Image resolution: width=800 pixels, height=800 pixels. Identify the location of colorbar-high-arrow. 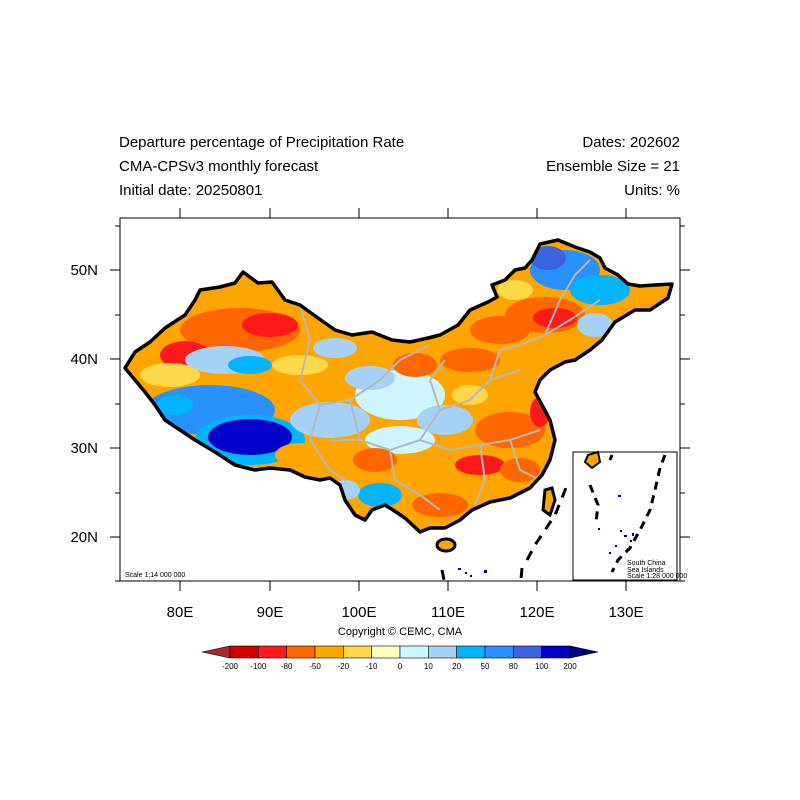
(584, 652).